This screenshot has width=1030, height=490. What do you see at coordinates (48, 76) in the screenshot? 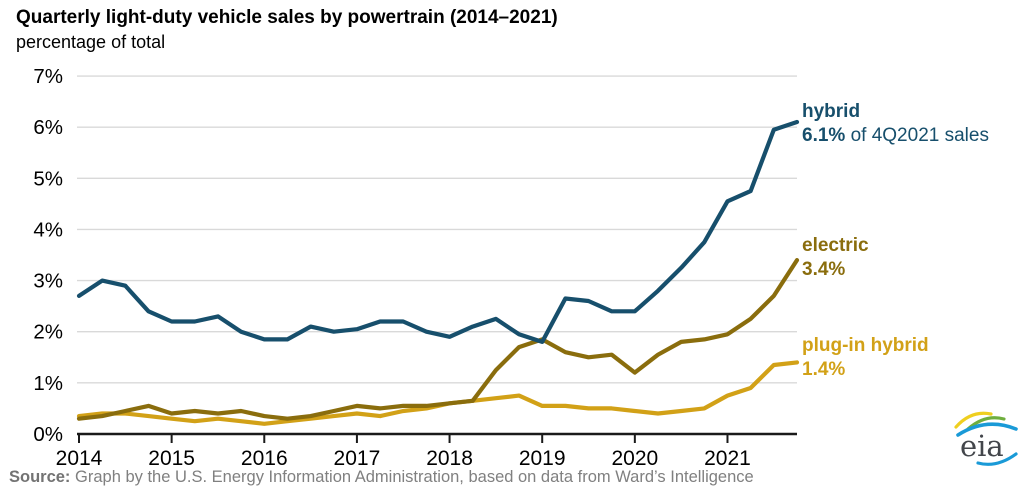
I see `y-tick-label: 7%` at bounding box center [48, 76].